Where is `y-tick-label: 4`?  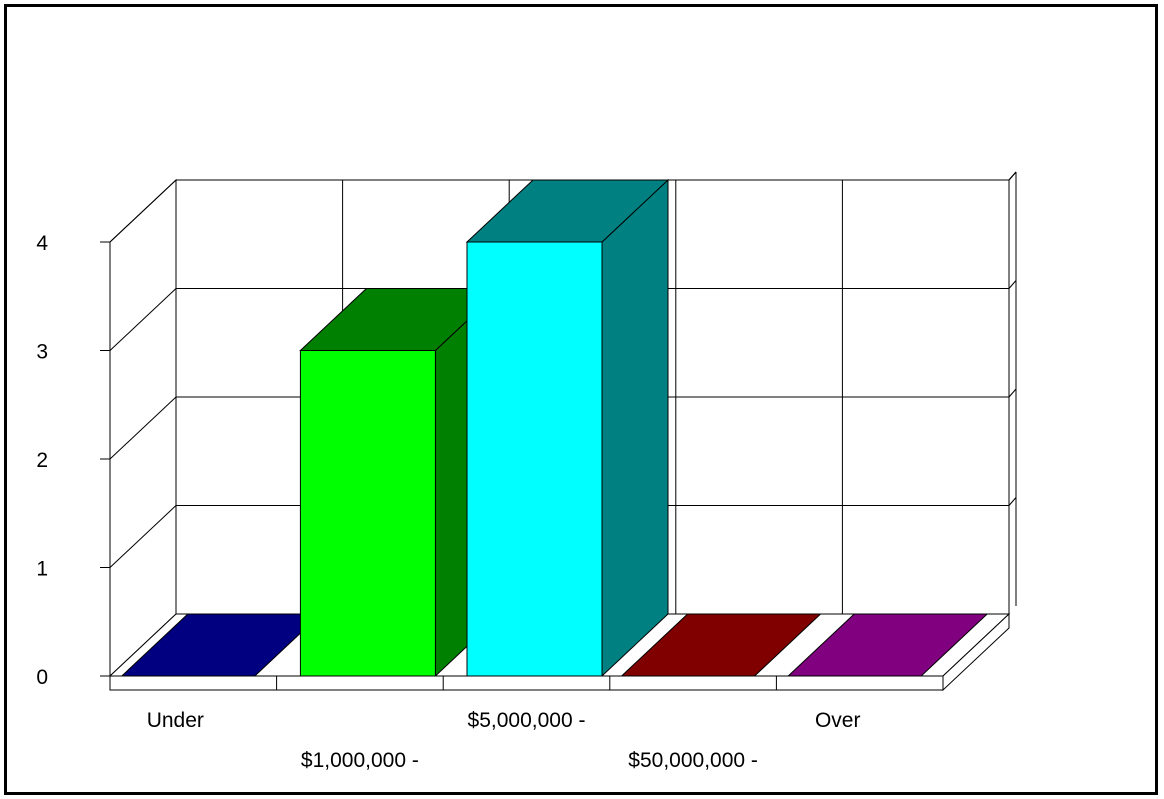 y-tick-label: 4 is located at coordinates (42, 243).